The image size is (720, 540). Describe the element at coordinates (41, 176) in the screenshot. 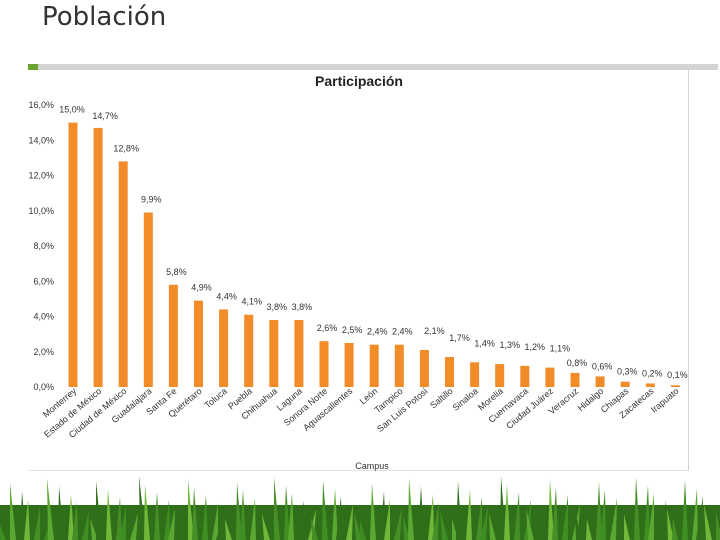

I see `y-tick-label: 12,0%` at that location.